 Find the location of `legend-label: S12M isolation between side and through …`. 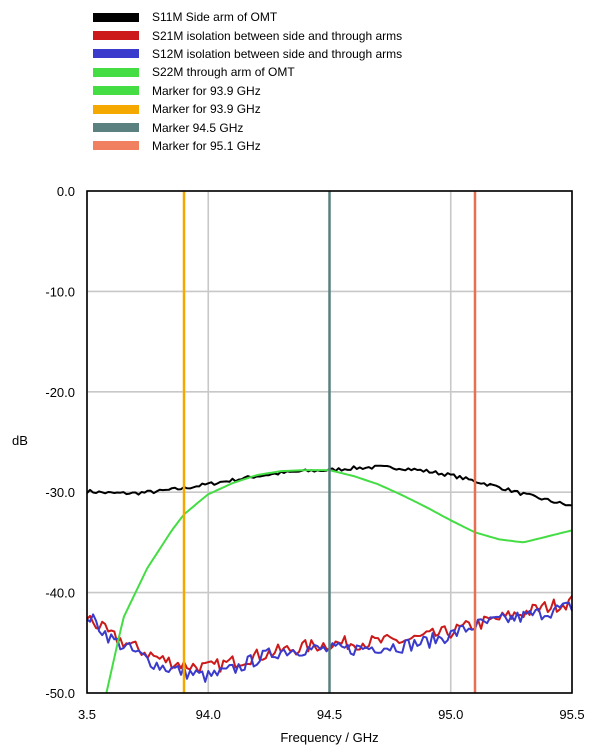

legend-label: S12M isolation between side and through … is located at coordinates (277, 53).